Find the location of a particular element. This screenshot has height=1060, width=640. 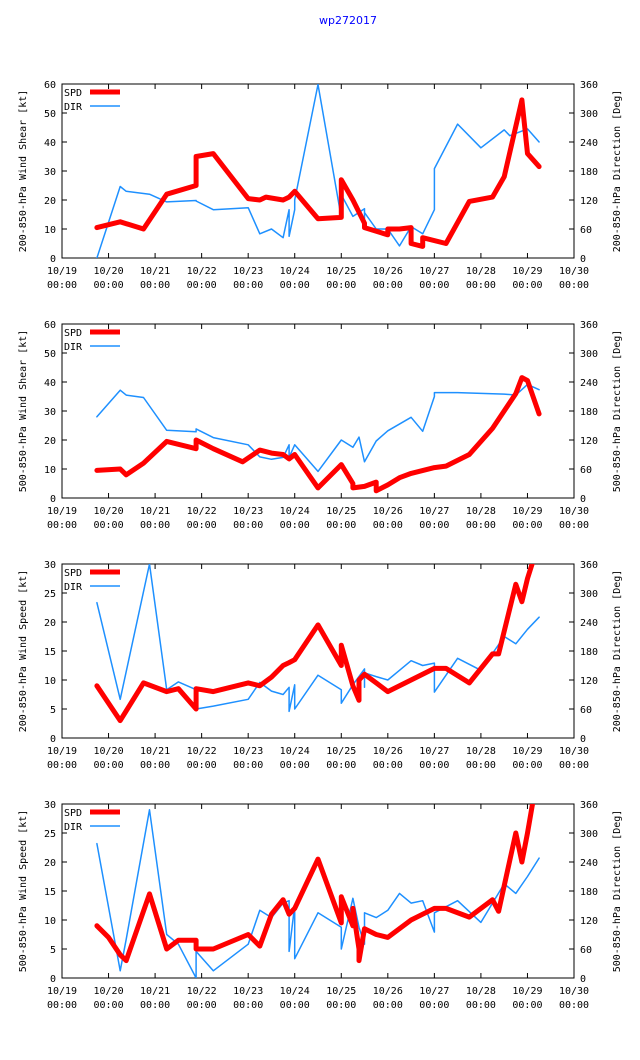

legend-dir-label: DIR is located at coordinates (73, 587).